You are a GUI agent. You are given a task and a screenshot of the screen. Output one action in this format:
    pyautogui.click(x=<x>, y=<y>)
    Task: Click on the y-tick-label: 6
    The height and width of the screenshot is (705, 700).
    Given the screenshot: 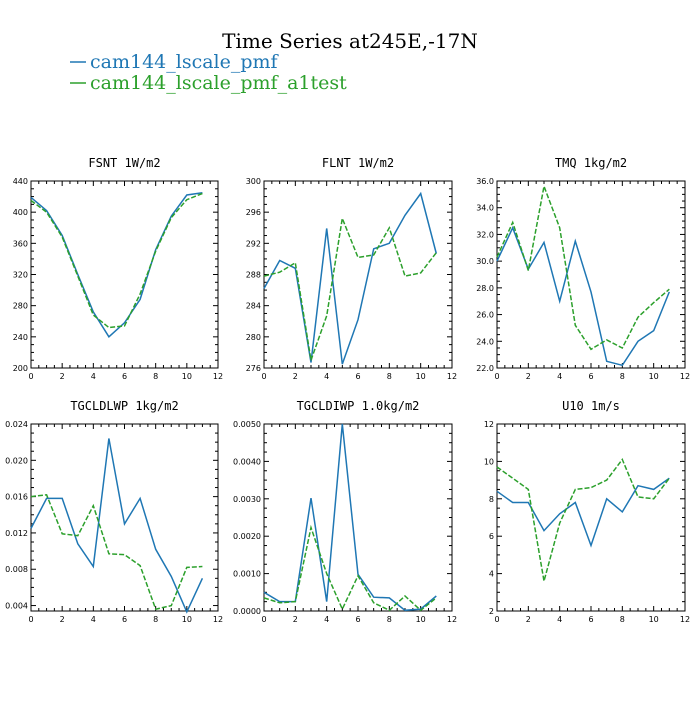 What is the action you would take?
    pyautogui.click(x=491, y=536)
    